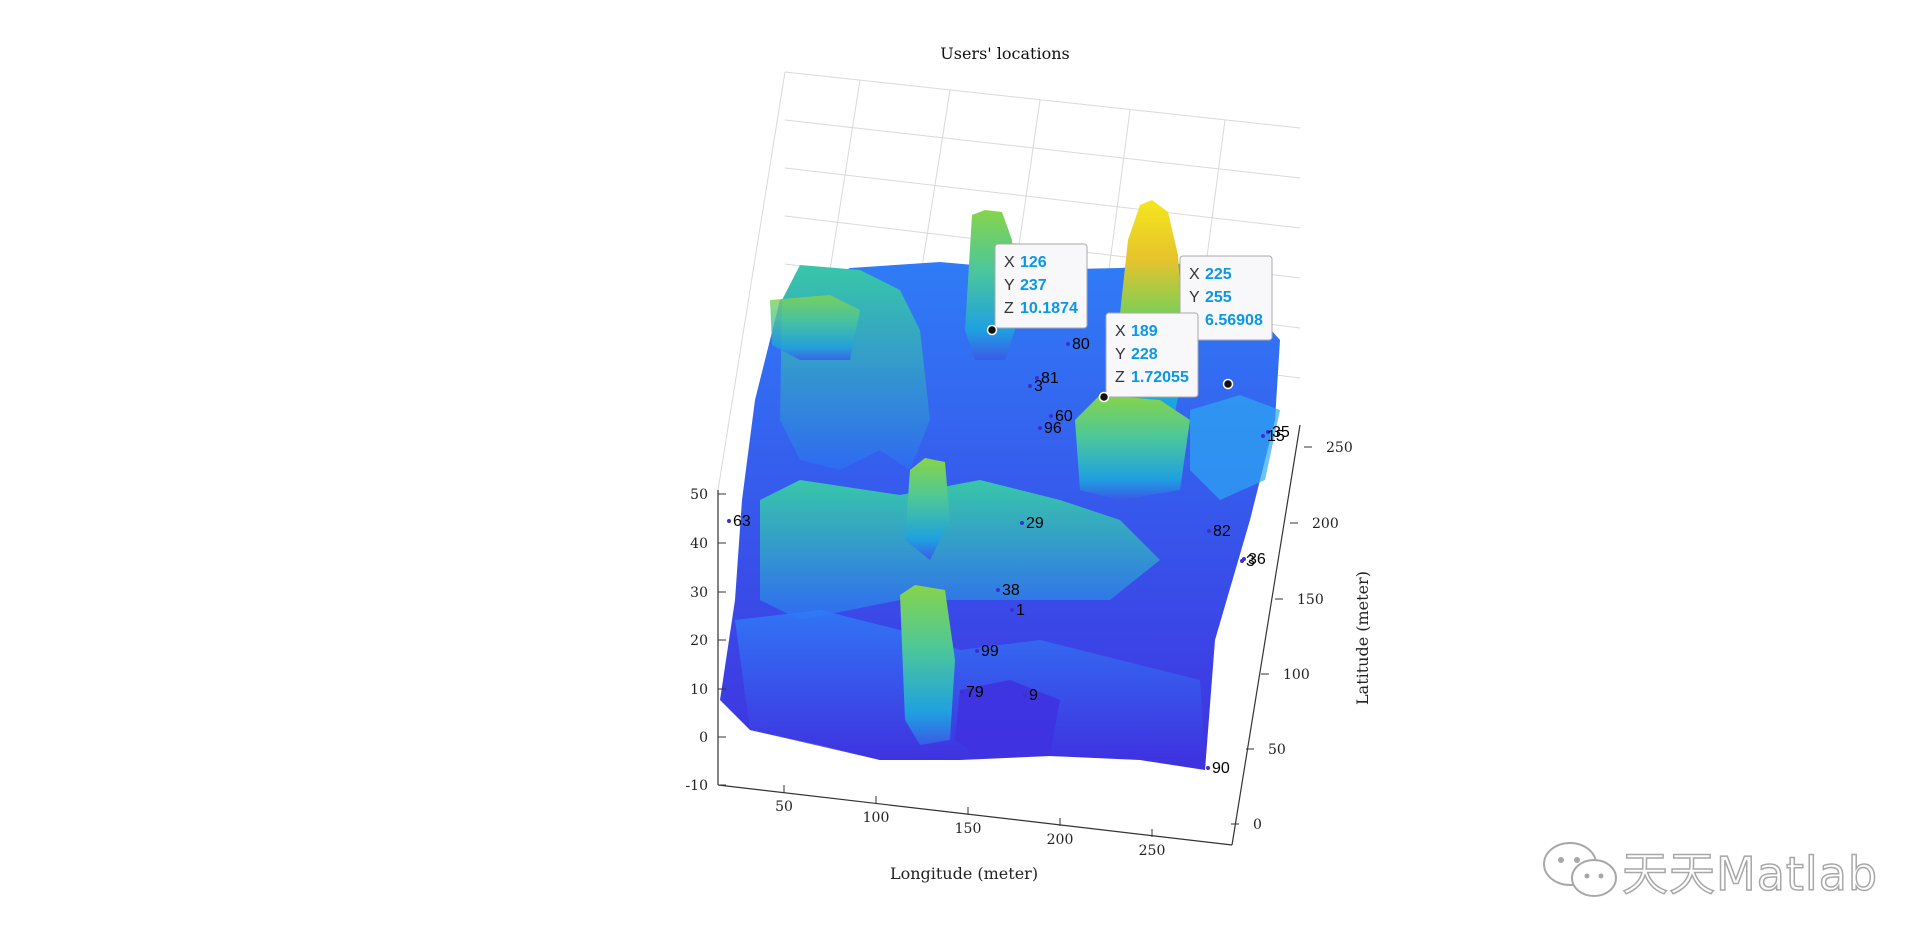 The image size is (1920, 937). Describe the element at coordinates (990, 651) in the screenshot. I see `user-label: 99` at that location.